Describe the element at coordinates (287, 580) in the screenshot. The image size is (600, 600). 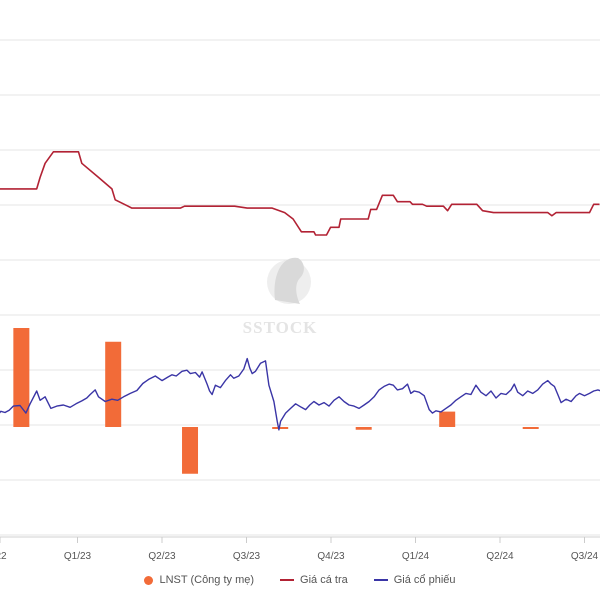
I see `legend-swatch-fish-price` at that location.